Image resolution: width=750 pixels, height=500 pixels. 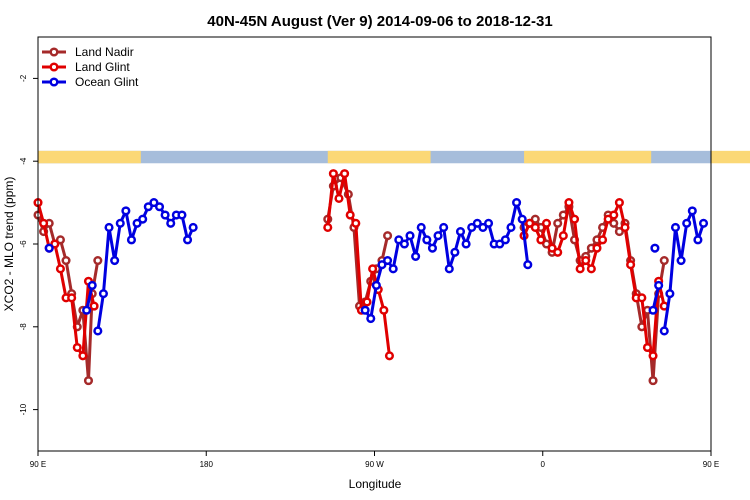 I want to click on x-tick-label-4: 90 E, so click(x=711, y=464).